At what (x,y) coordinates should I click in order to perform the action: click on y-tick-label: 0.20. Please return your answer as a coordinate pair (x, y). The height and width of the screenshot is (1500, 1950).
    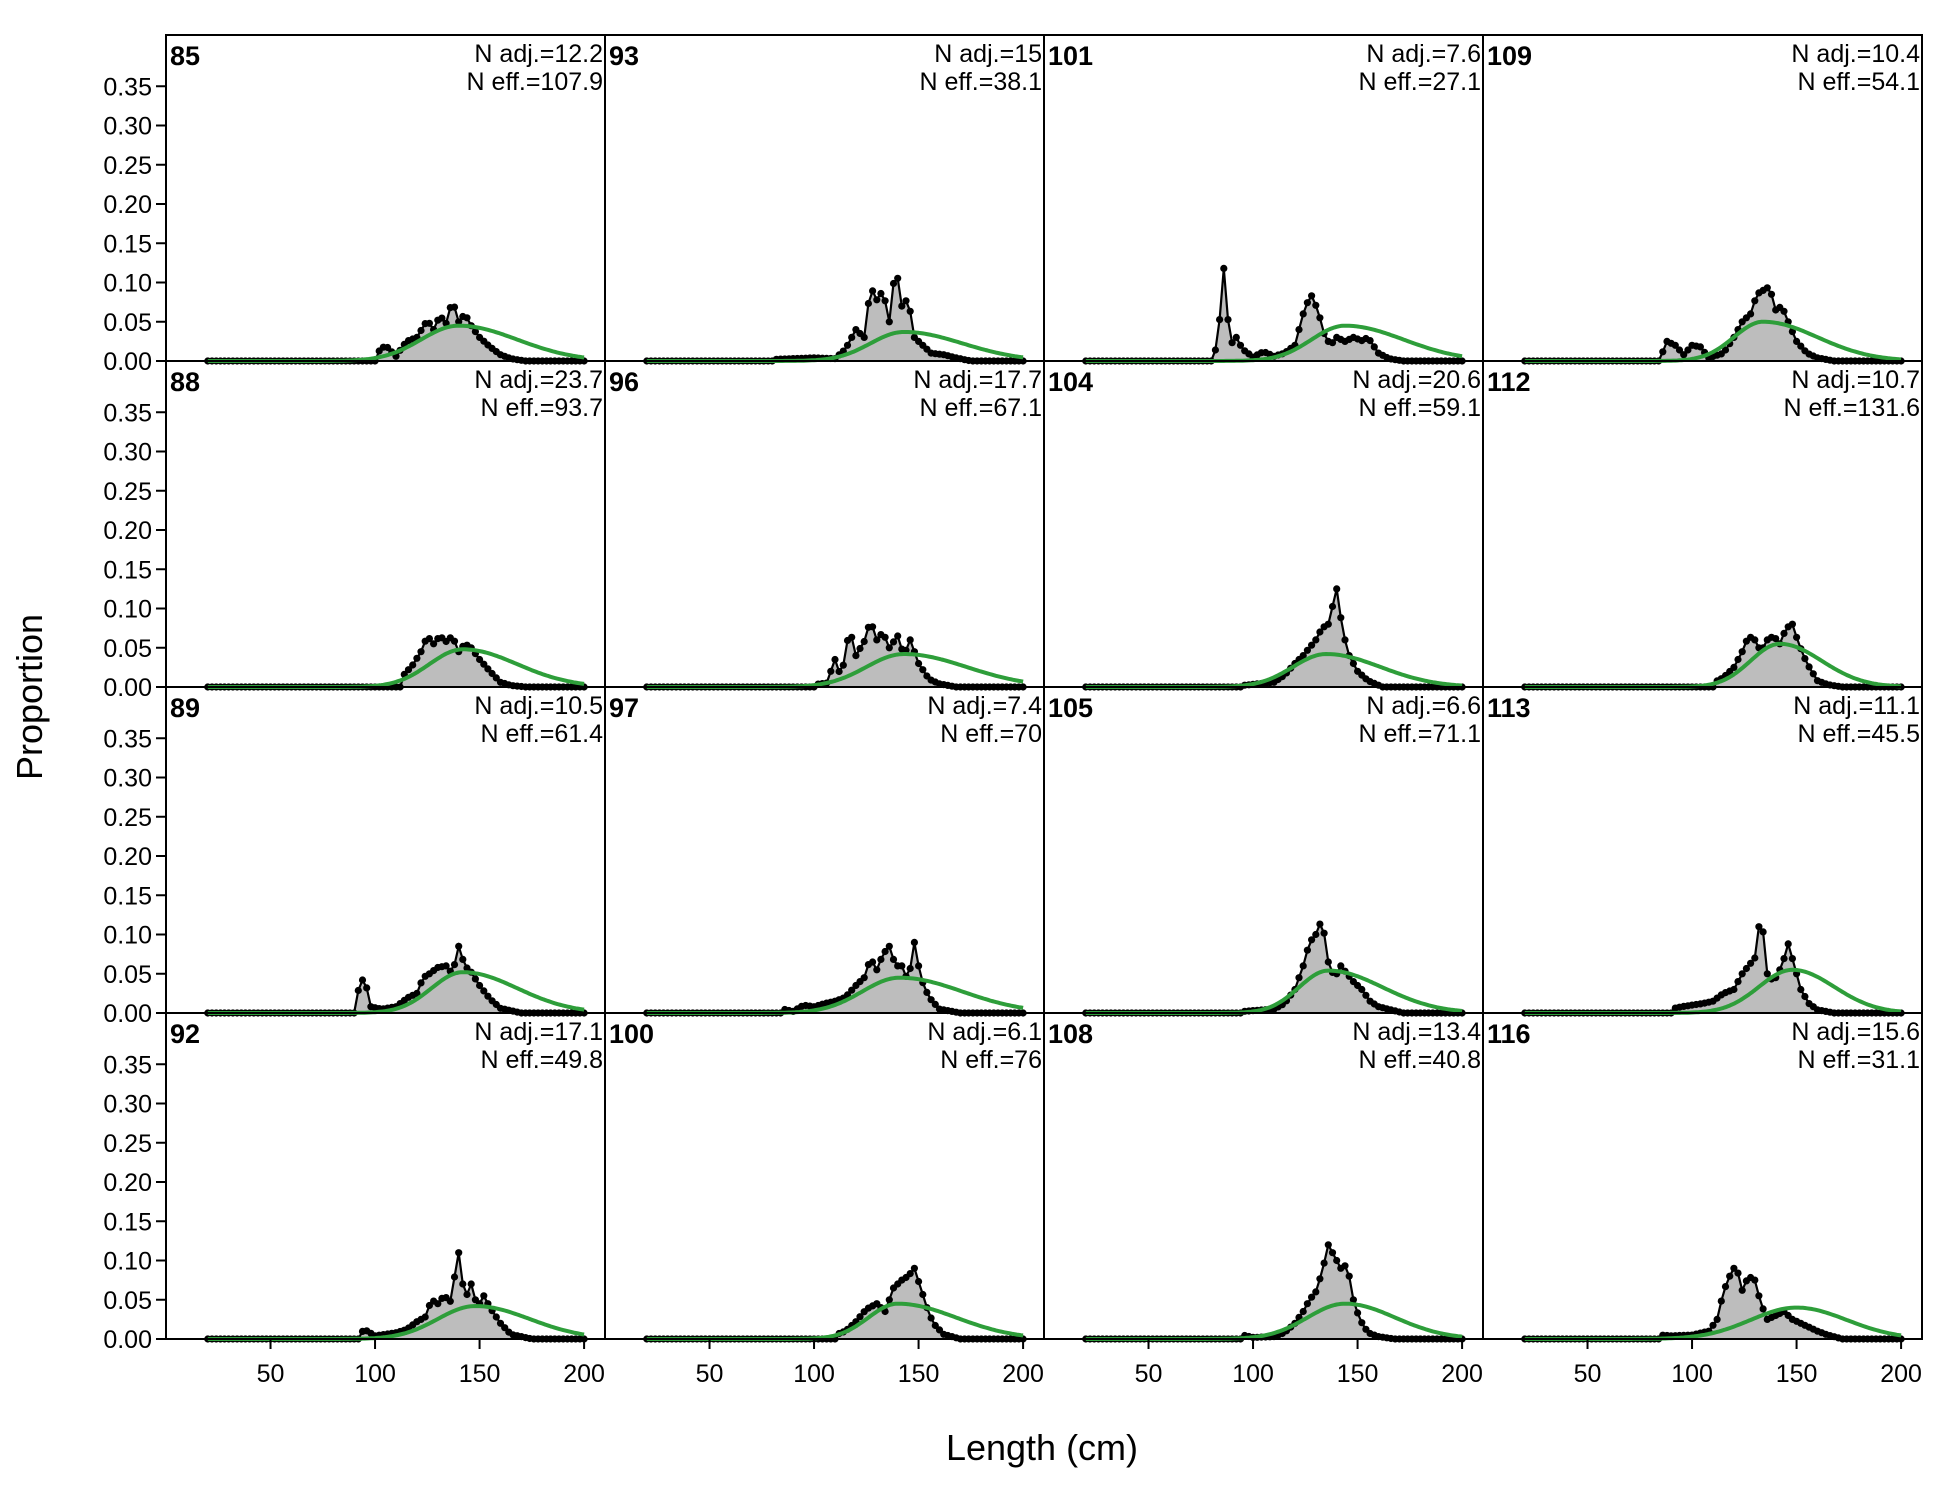
    Looking at the image, I should click on (127, 857).